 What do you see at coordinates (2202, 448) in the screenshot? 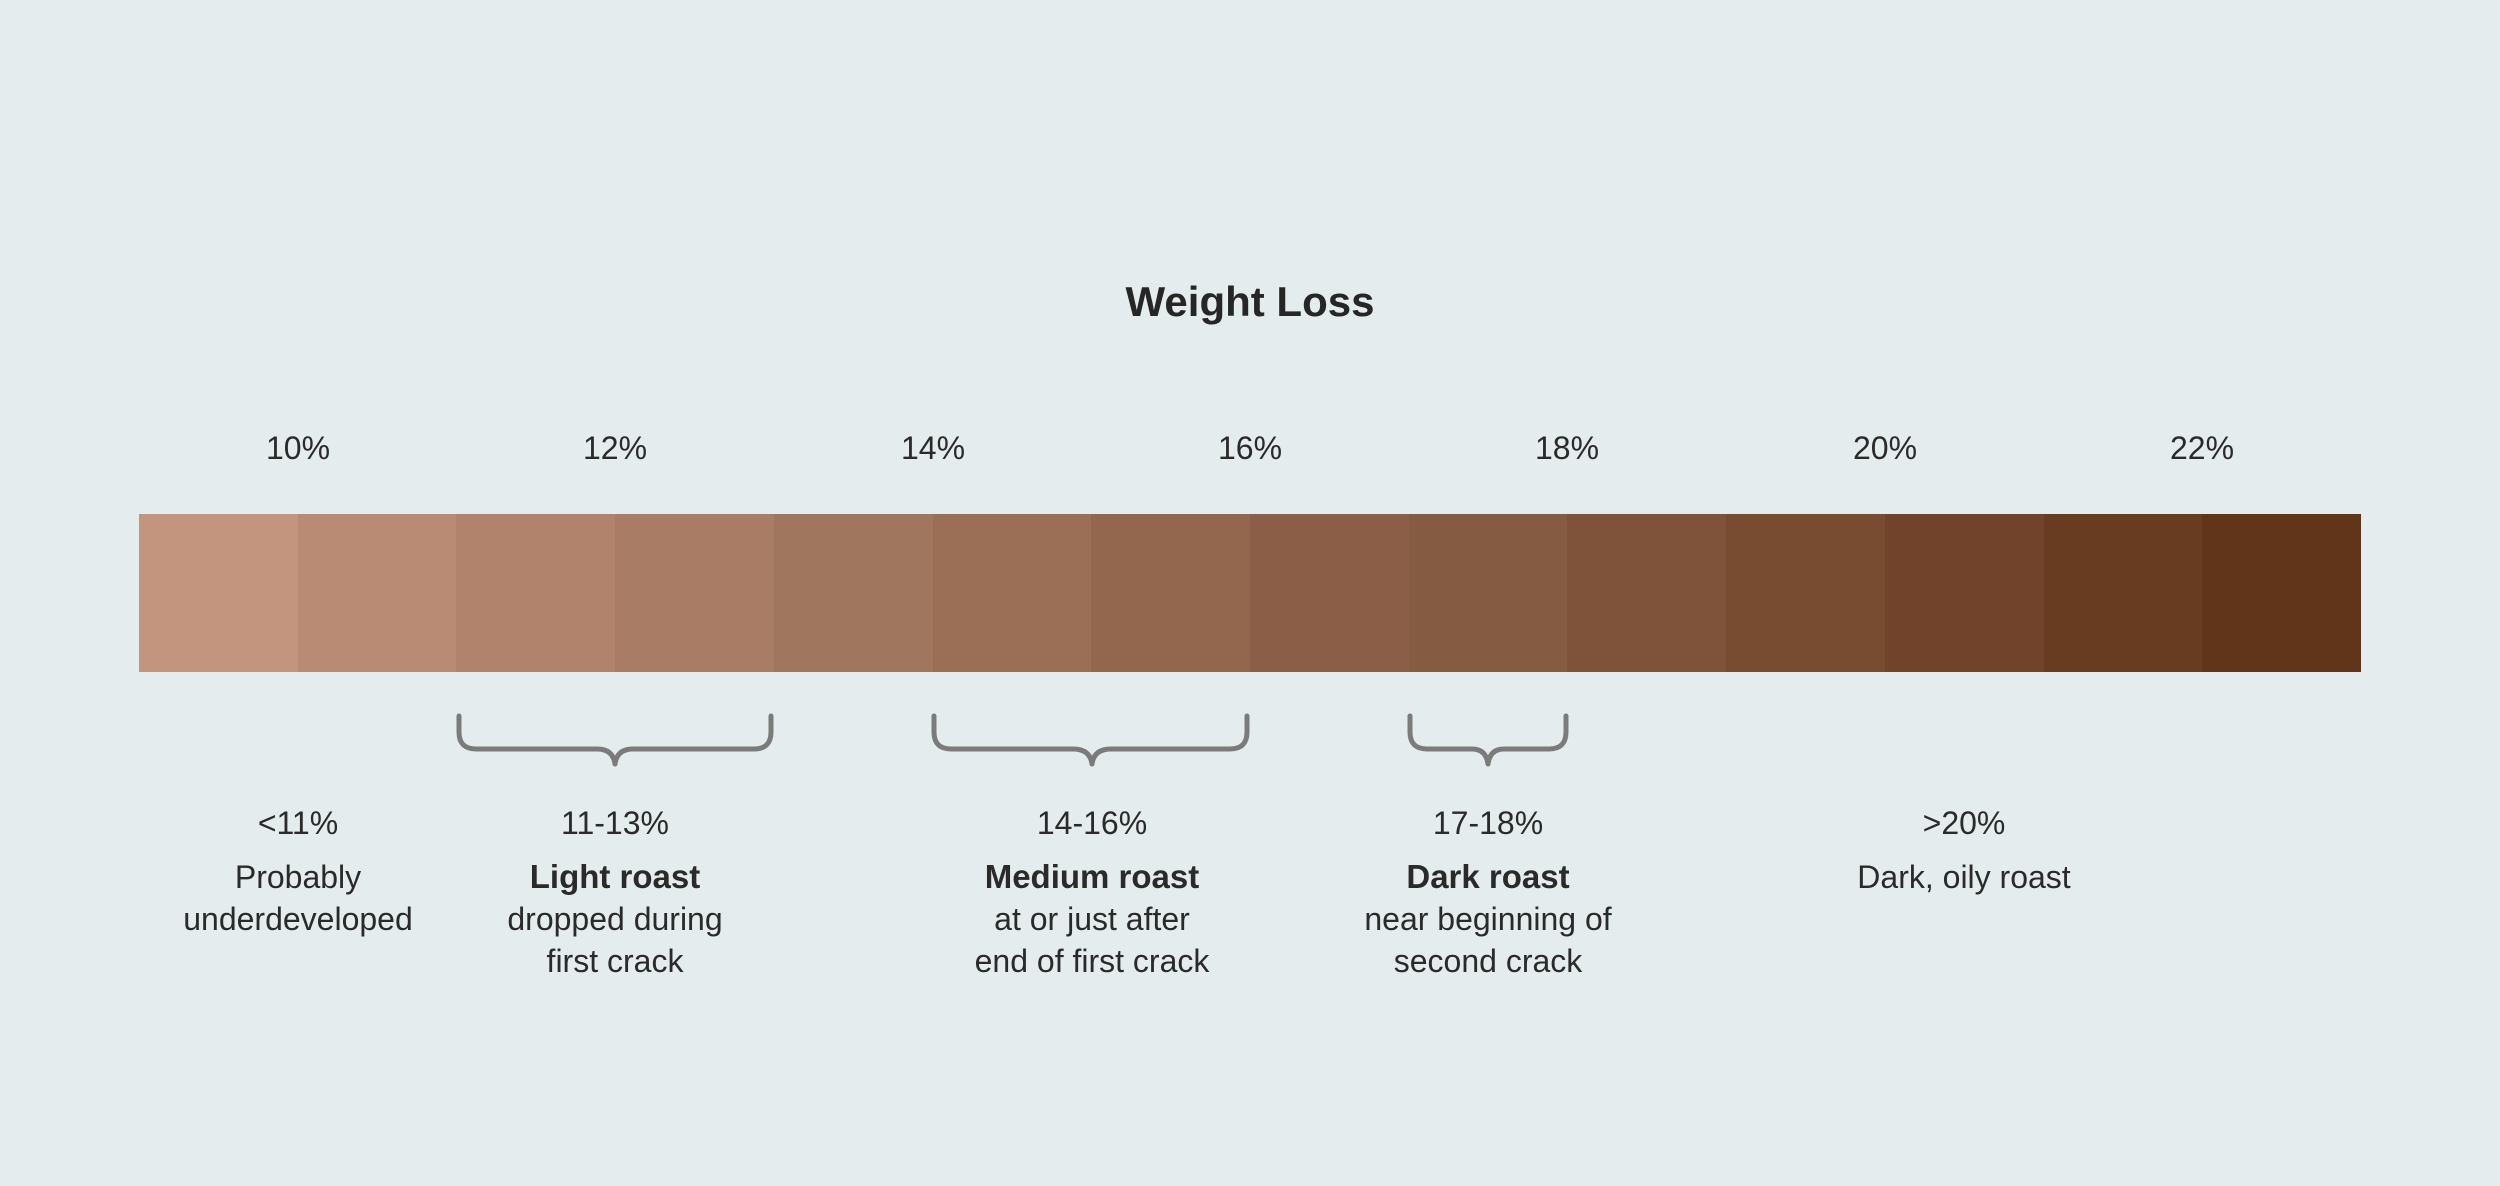
I see `tick-label: 22%` at bounding box center [2202, 448].